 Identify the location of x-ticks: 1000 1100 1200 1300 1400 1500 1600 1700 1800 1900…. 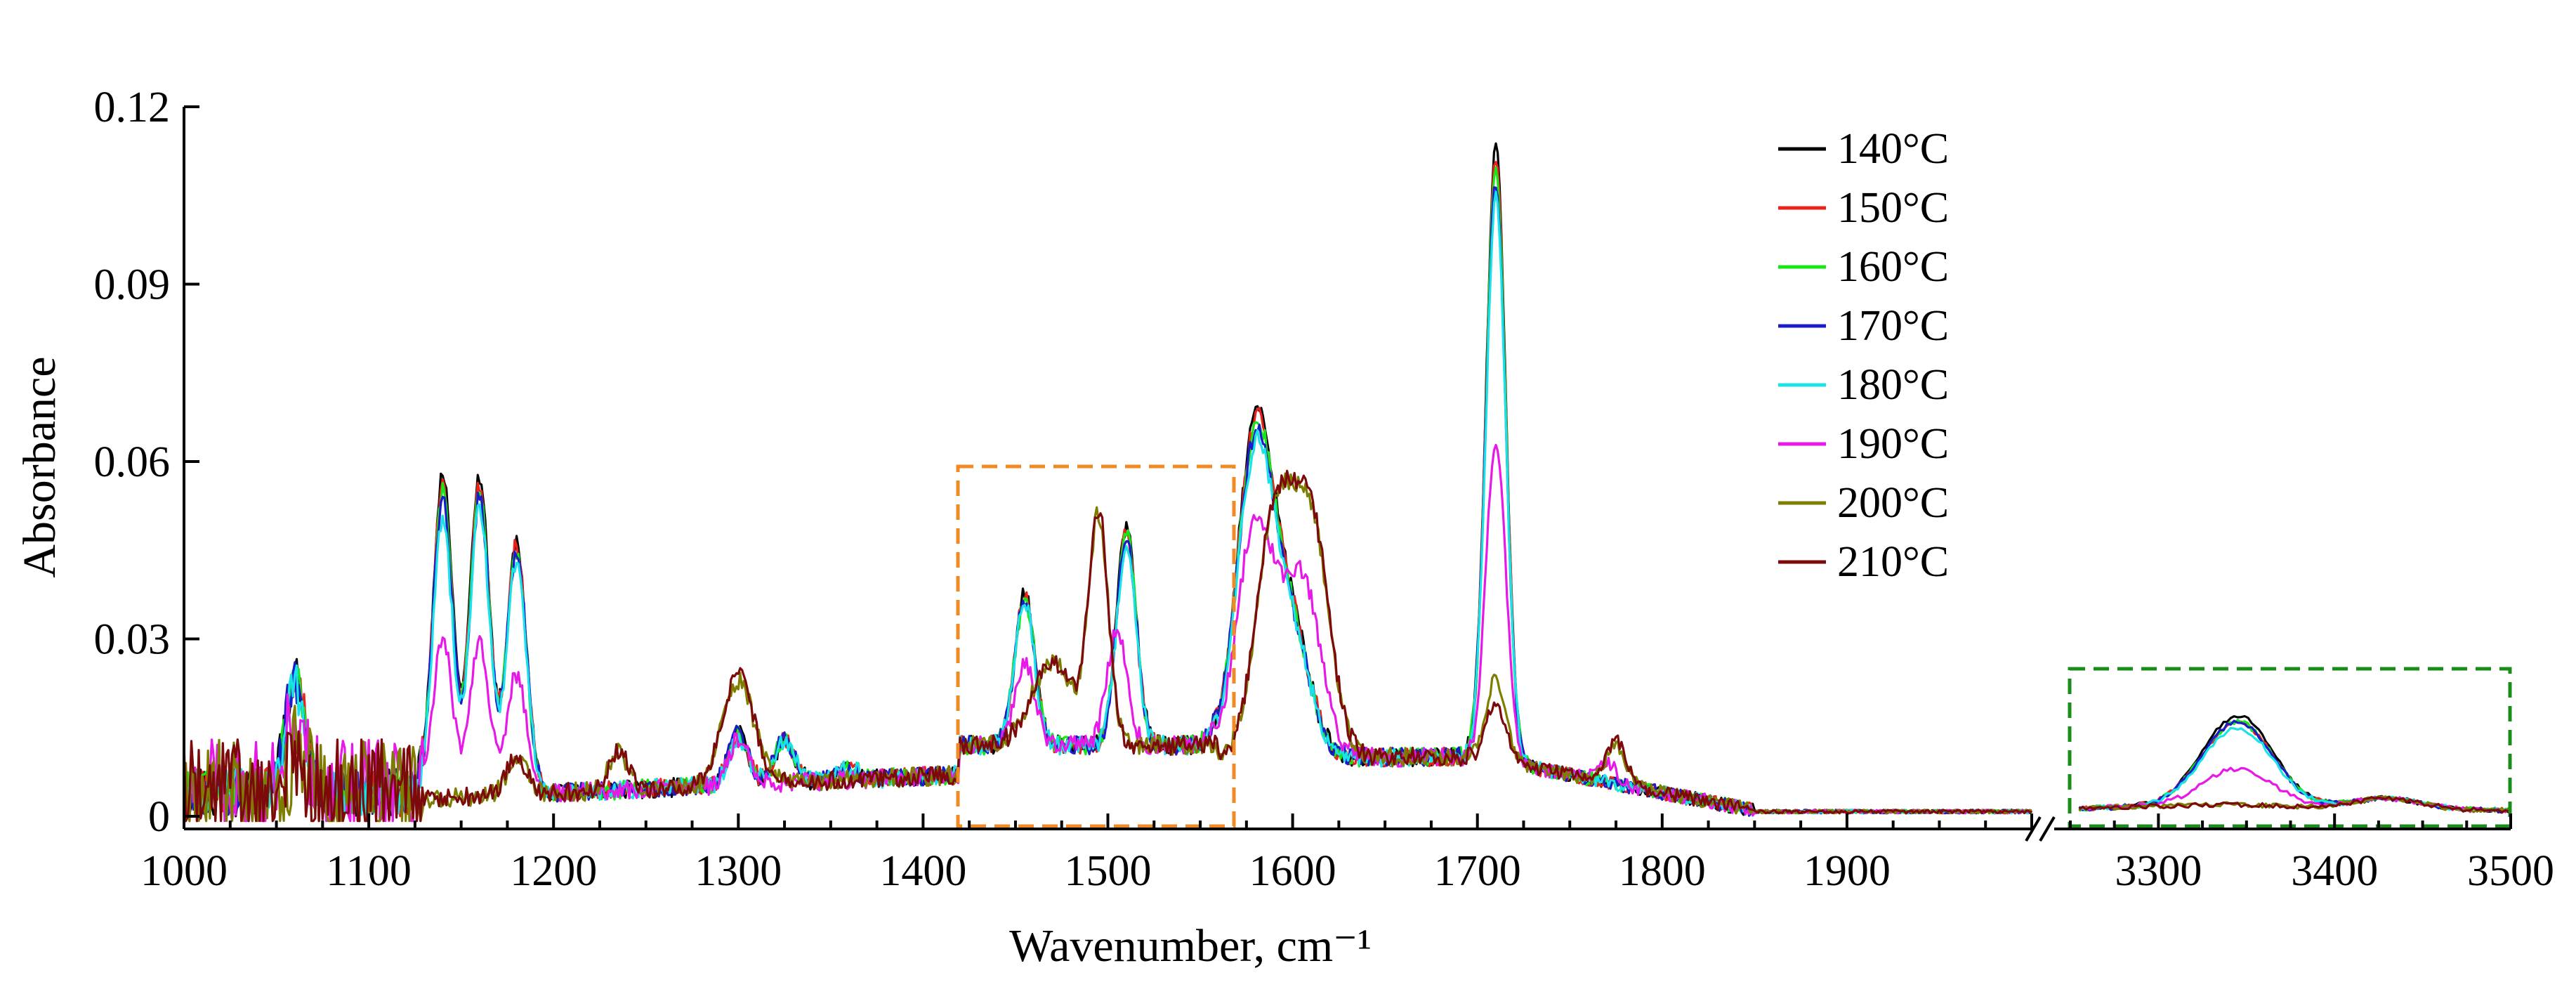
(1347, 854).